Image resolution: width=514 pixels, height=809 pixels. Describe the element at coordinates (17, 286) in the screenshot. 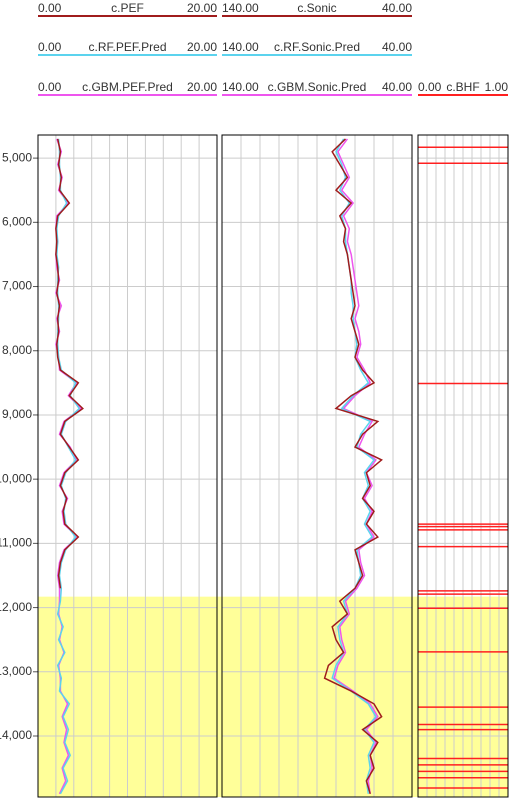

I see `depth-label: 7,000` at that location.